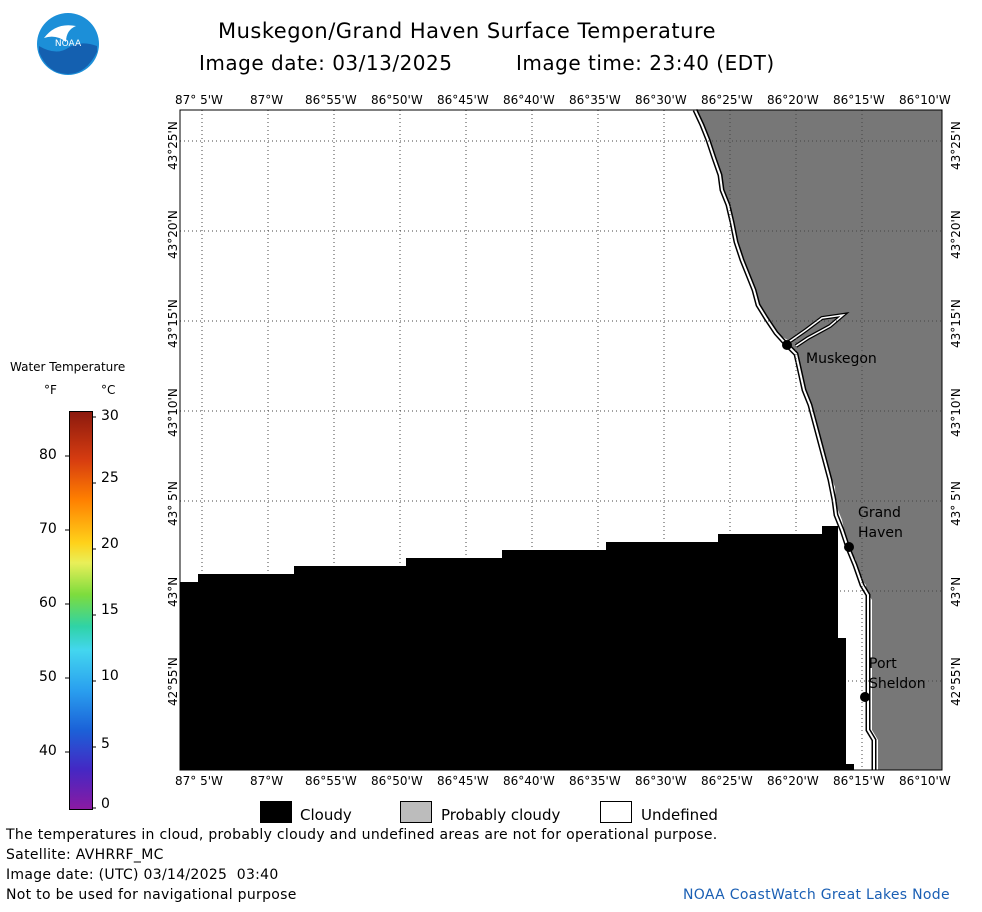  I want to click on colorbar-ticks, so click(80, 612).